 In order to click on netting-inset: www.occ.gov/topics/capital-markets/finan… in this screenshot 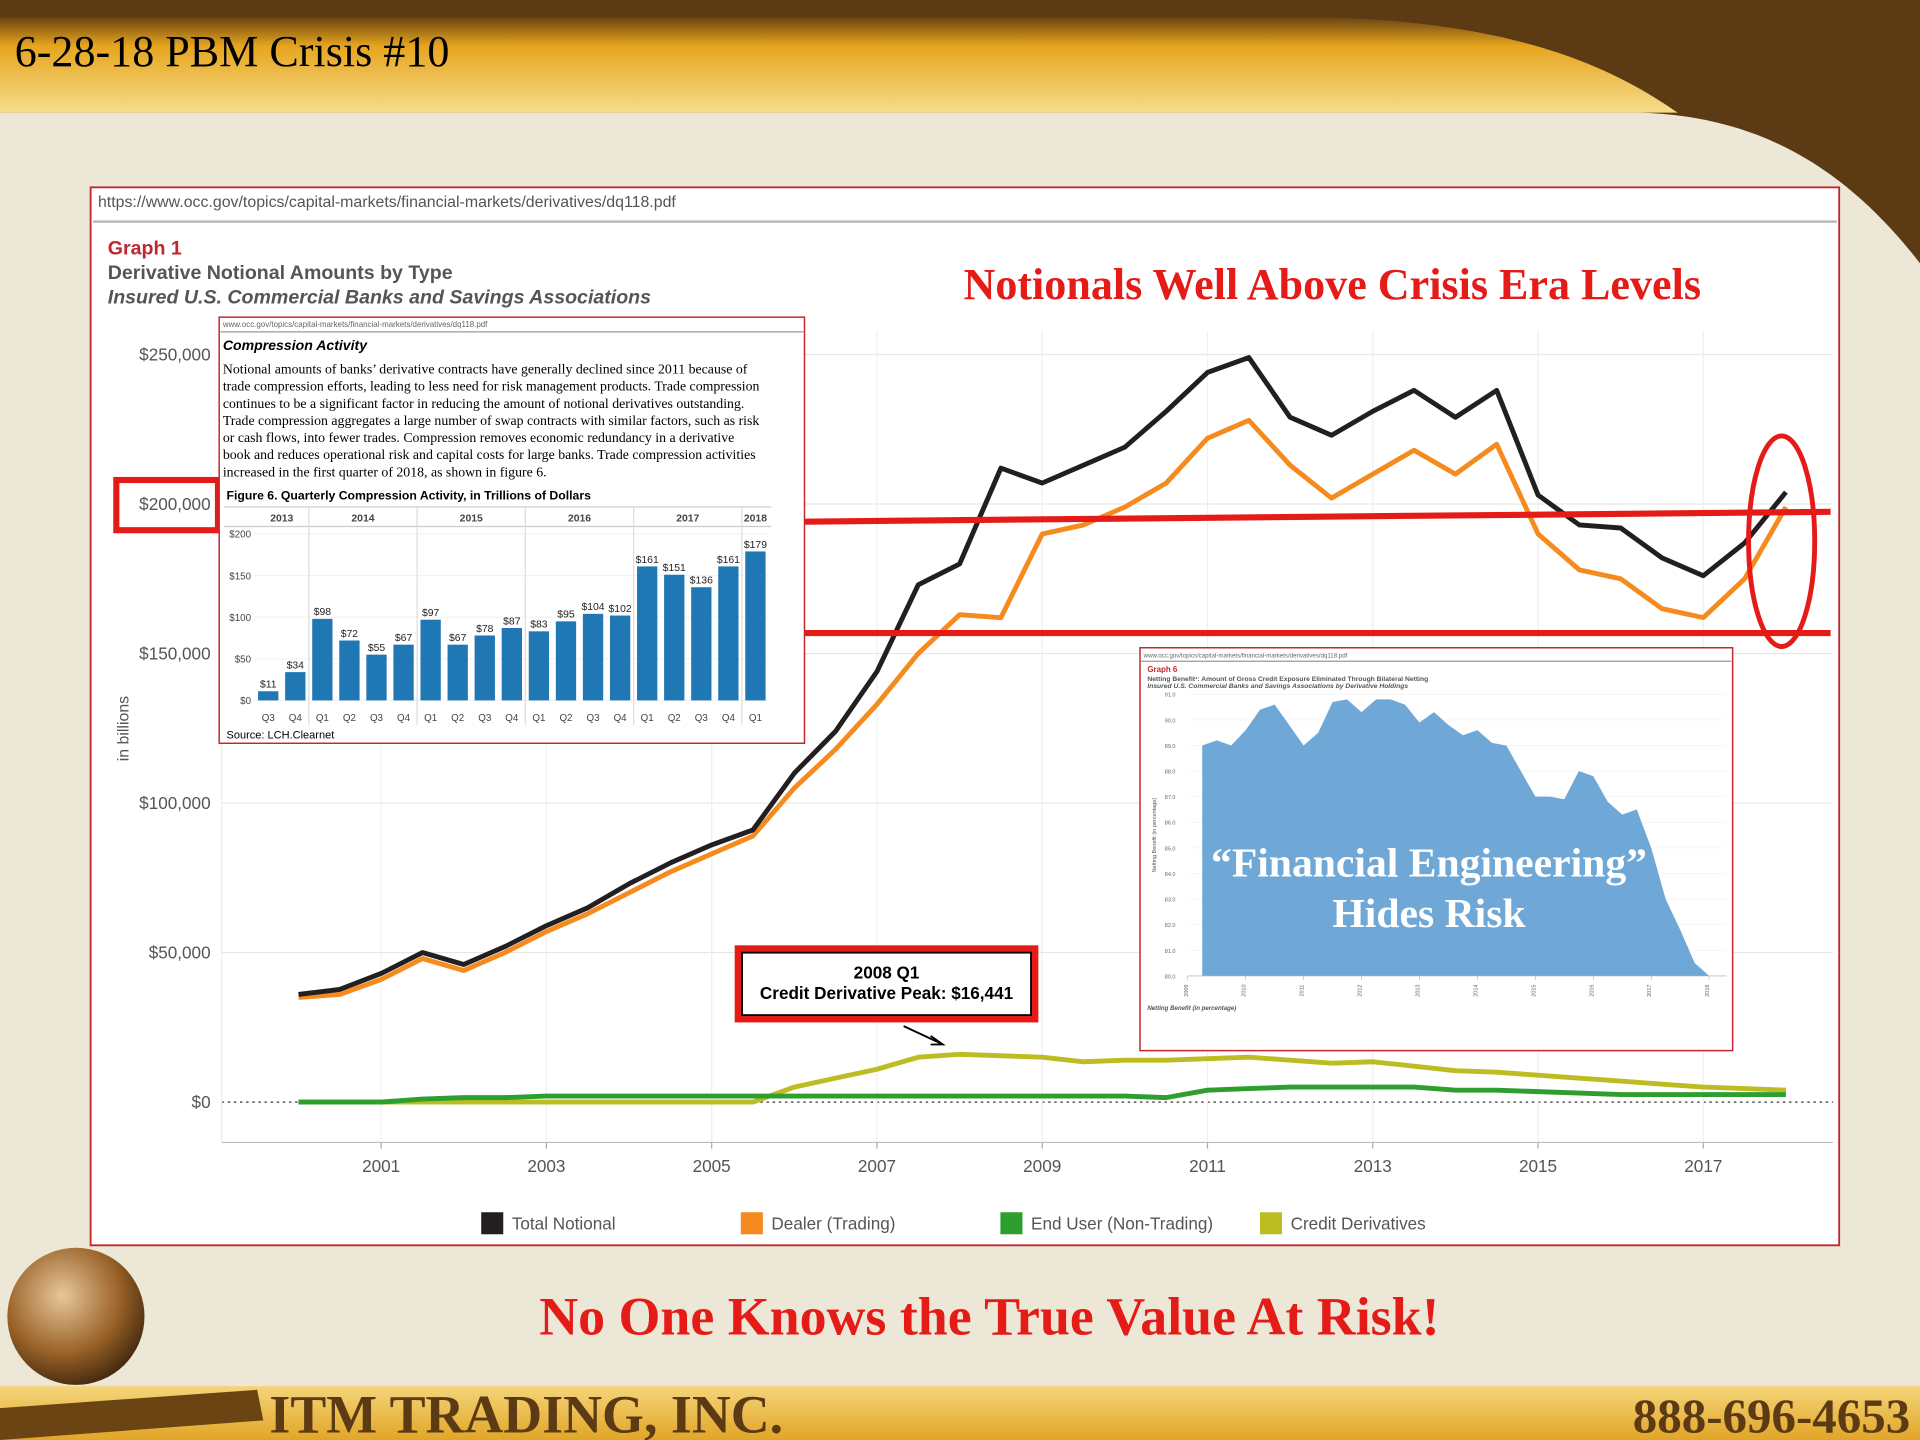, I will do `click(1436, 849)`.